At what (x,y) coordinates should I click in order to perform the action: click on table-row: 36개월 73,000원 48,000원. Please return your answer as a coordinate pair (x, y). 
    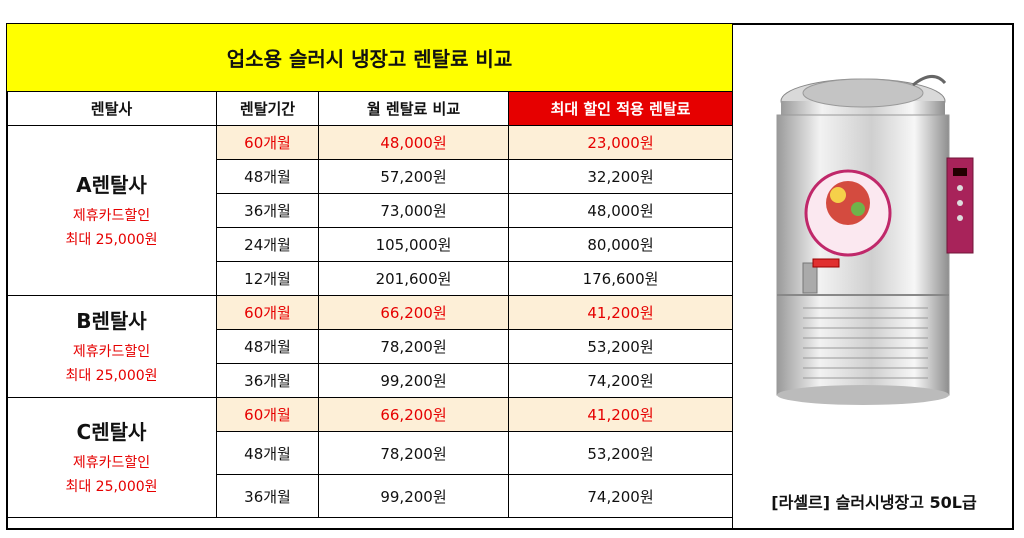
    Looking at the image, I should click on (370, 210).